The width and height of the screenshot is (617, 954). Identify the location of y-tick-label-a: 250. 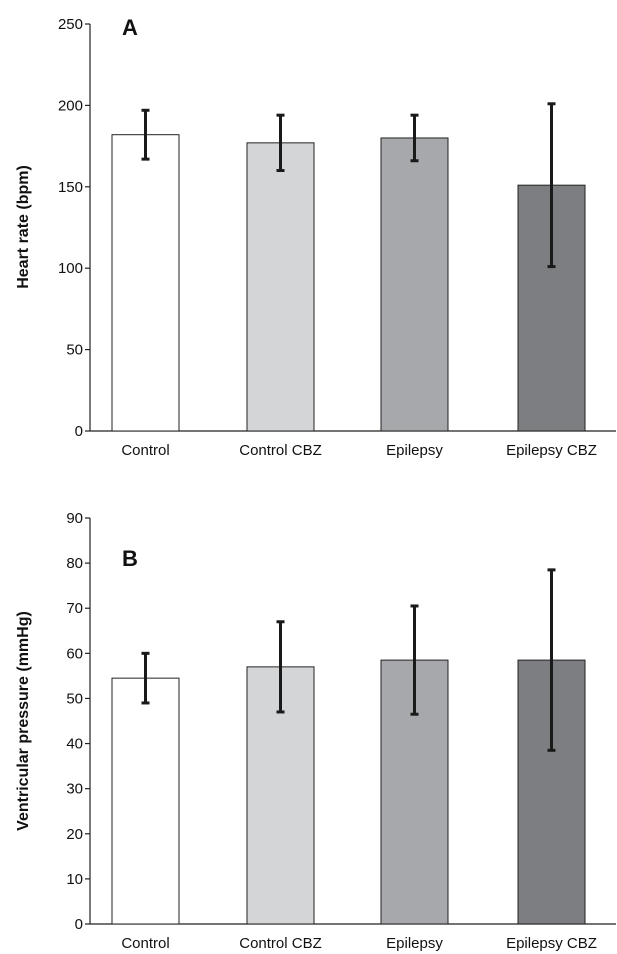
(70, 24).